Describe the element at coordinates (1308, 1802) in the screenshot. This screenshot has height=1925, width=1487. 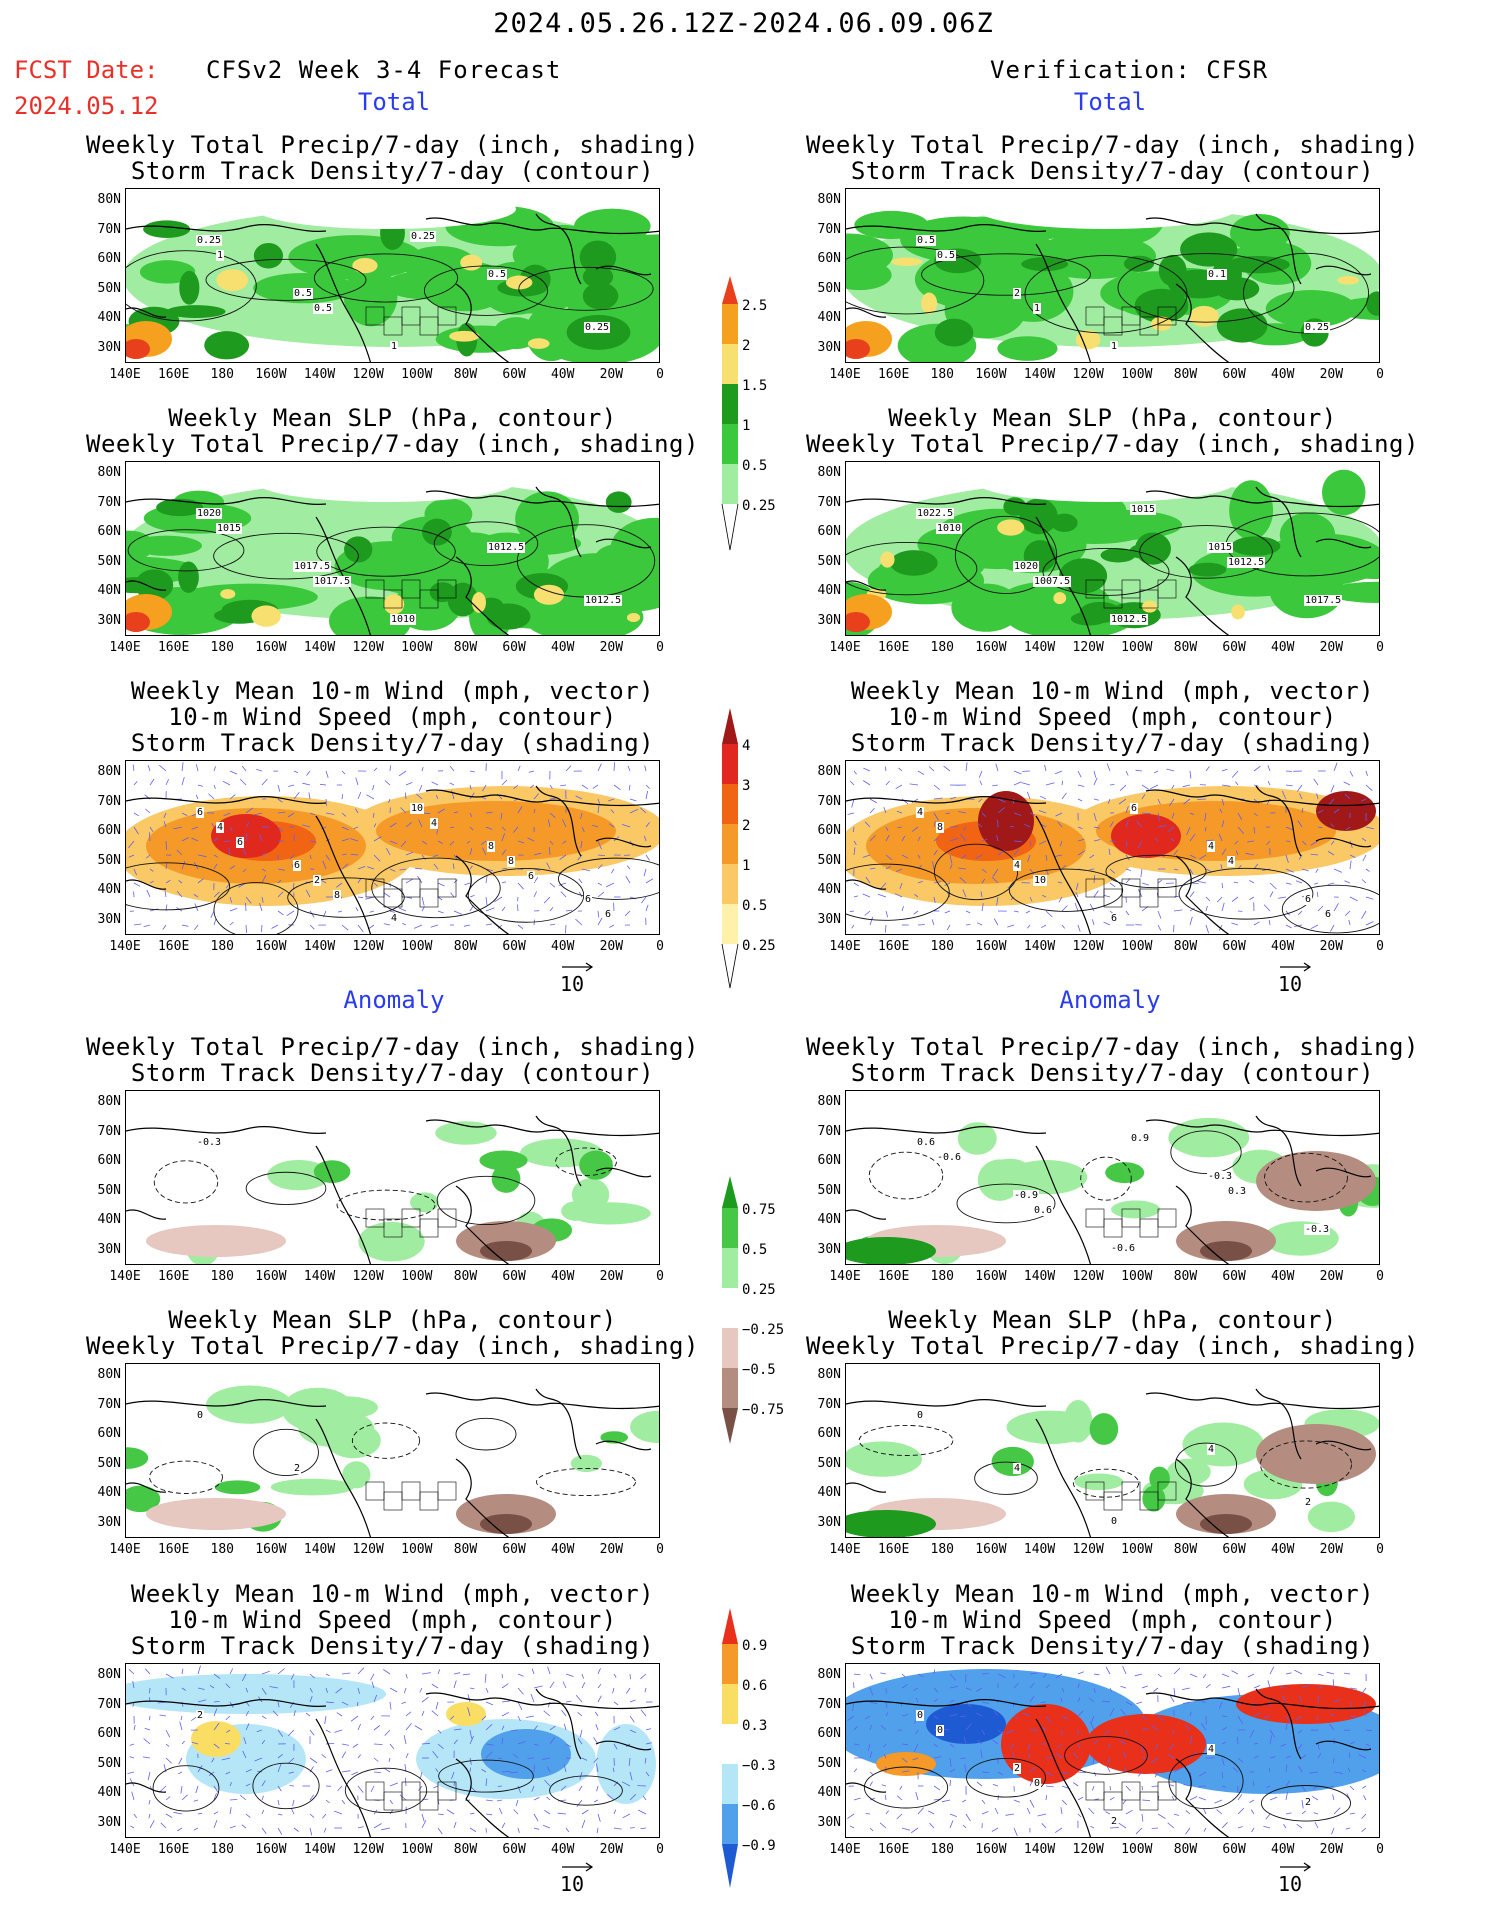
I see `contour-value-label: 2` at that location.